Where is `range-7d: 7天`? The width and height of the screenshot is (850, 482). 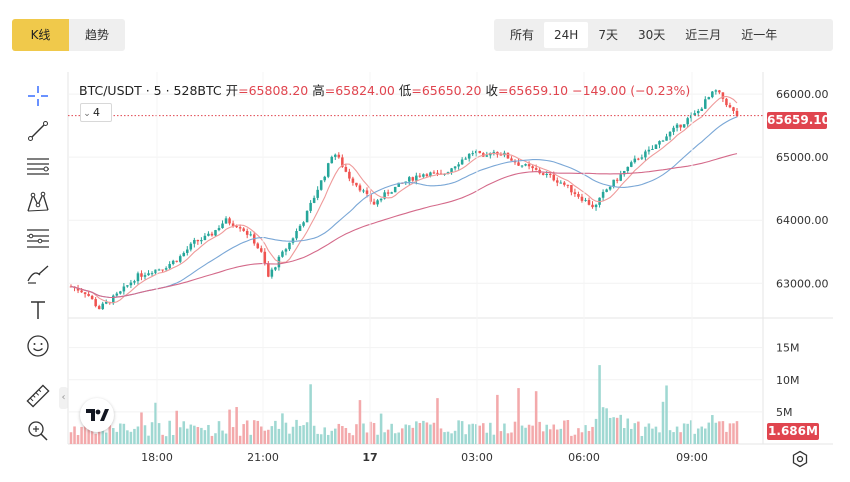
range-7d: 7天 is located at coordinates (608, 35).